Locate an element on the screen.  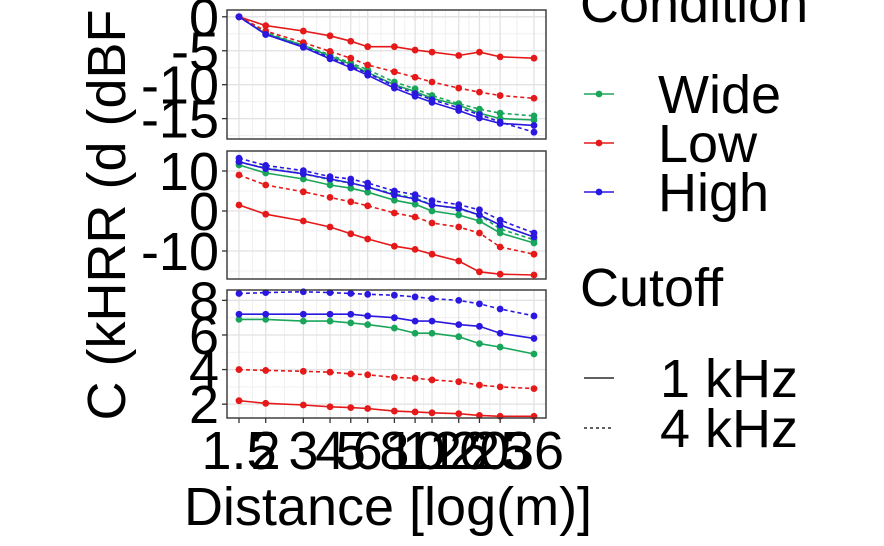
x-tick-label: 5 is located at coordinates (351, 451).